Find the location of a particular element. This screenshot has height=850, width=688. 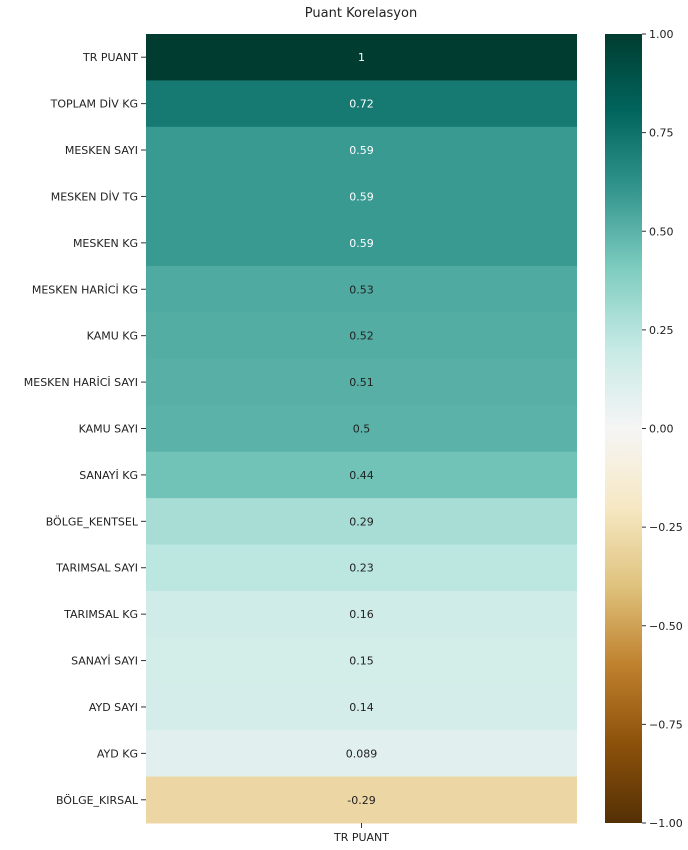

colorbar-tick-label: 0.50 is located at coordinates (661, 231).